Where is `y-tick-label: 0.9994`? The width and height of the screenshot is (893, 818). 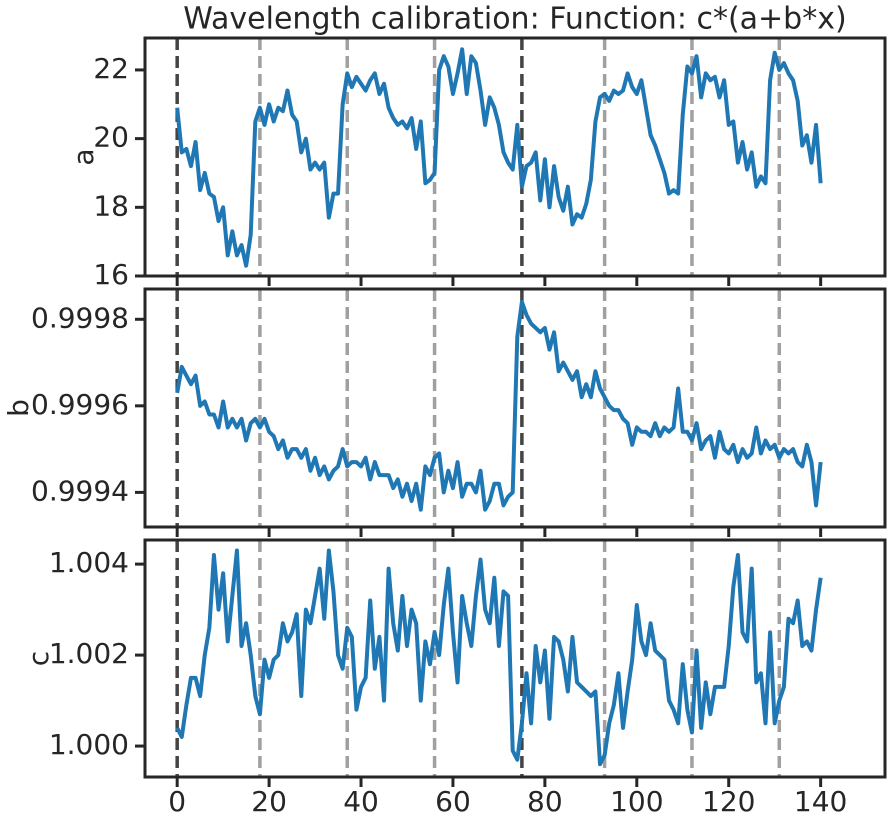 y-tick-label: 0.9994 is located at coordinates (80, 490).